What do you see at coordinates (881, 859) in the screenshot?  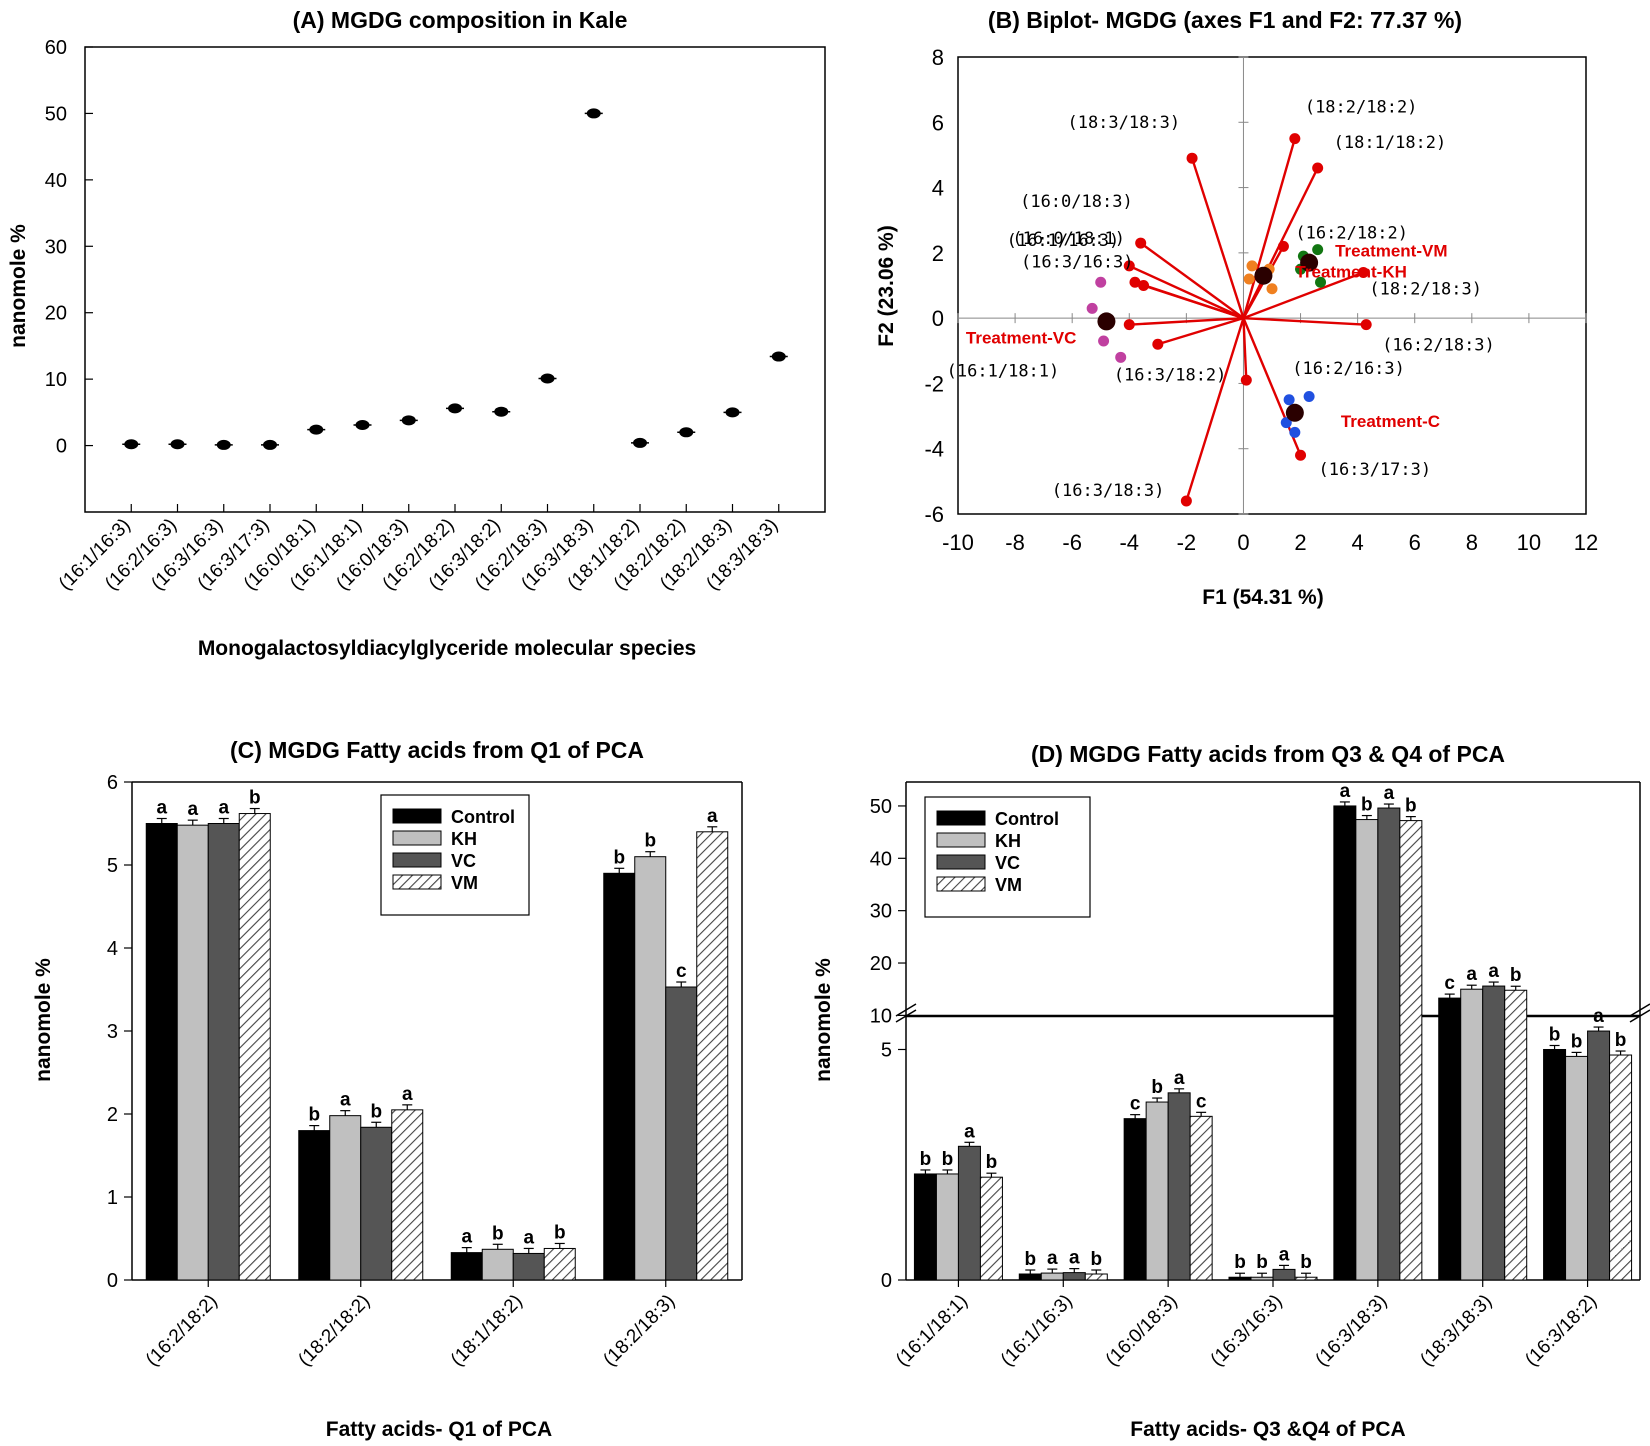 I see `bar-ytick-label: 40` at bounding box center [881, 859].